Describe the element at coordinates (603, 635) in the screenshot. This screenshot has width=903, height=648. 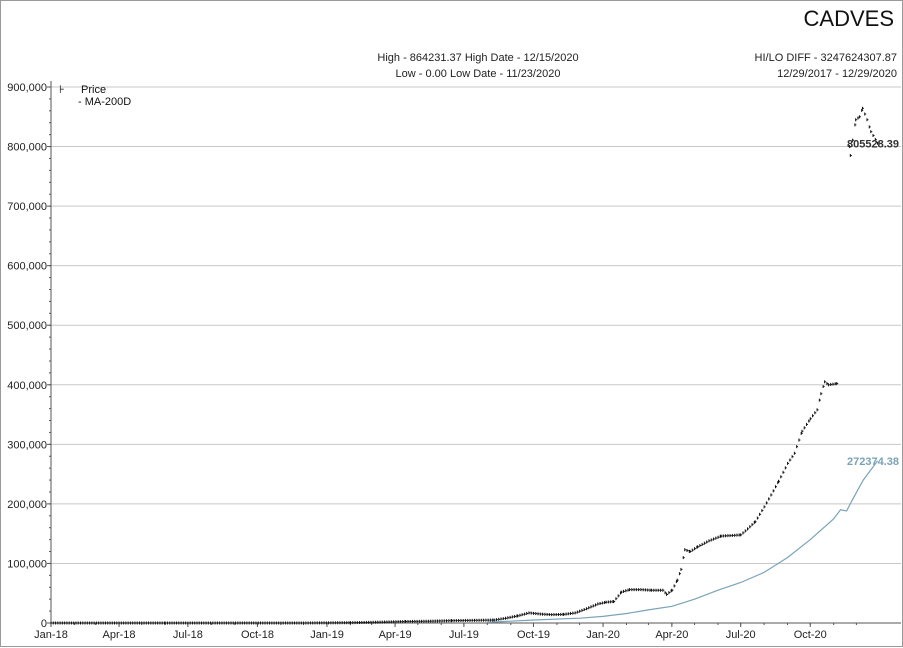
I see `x-tick-label: Jan-20` at that location.